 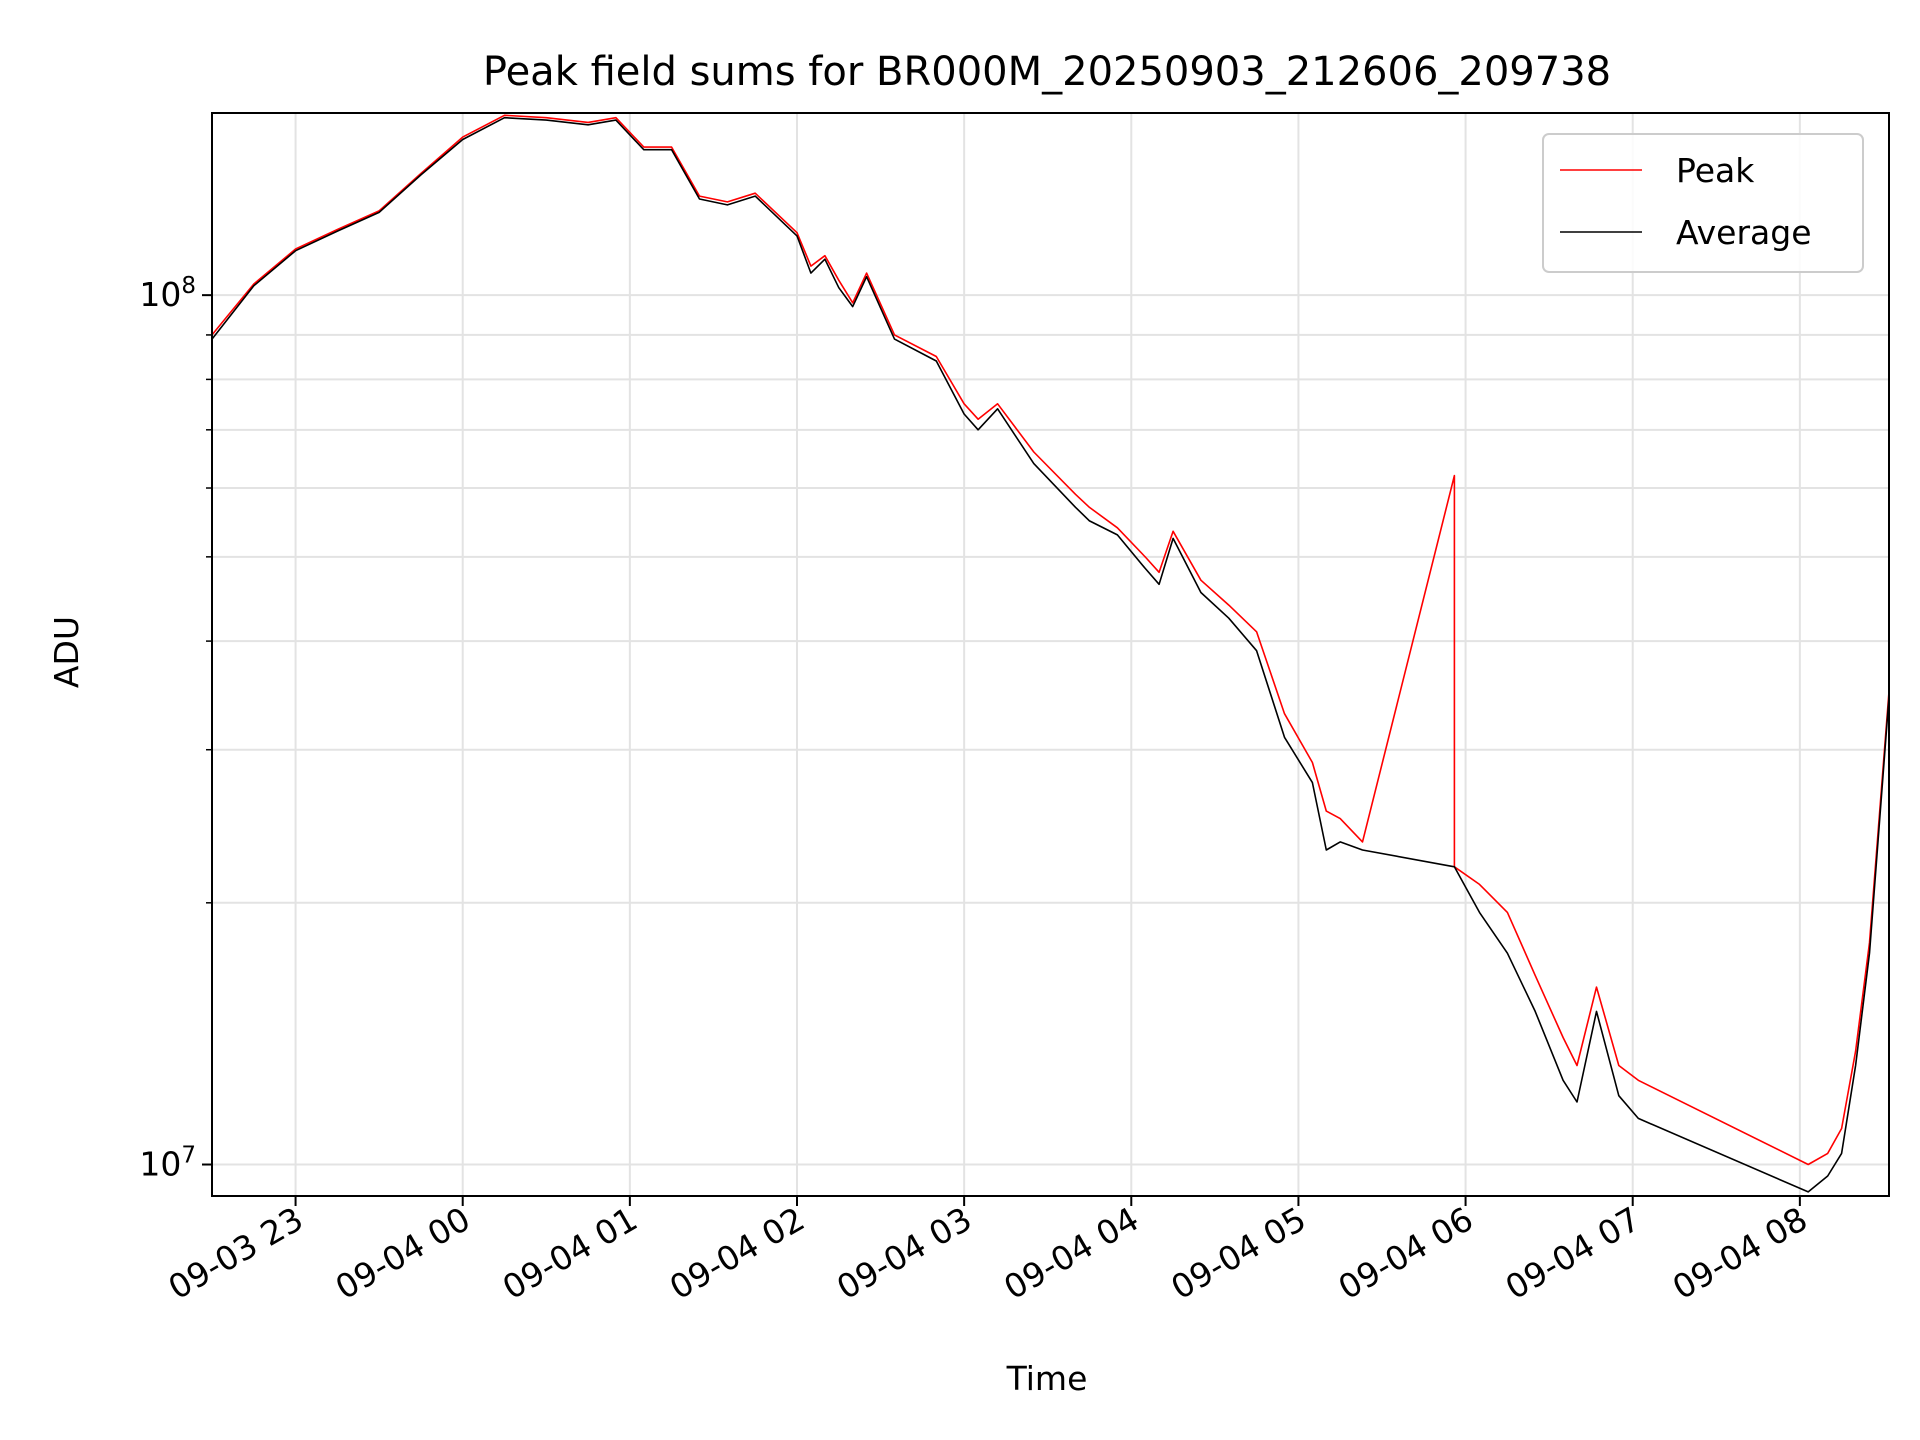 I want to click on y-tick-label: 107, so click(x=167, y=1163).